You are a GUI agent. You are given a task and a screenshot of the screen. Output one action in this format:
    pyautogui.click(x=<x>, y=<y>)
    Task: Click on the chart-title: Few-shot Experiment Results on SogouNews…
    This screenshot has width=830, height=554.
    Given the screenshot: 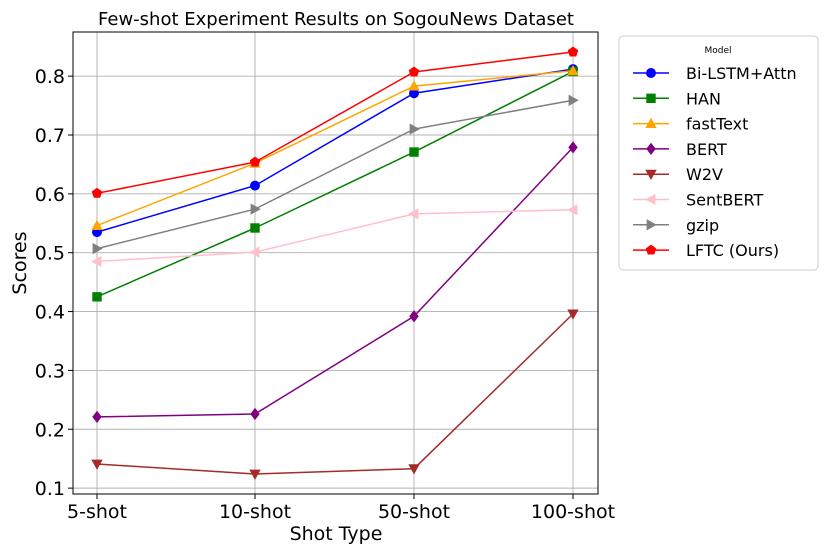 What is the action you would take?
    pyautogui.click(x=336, y=19)
    